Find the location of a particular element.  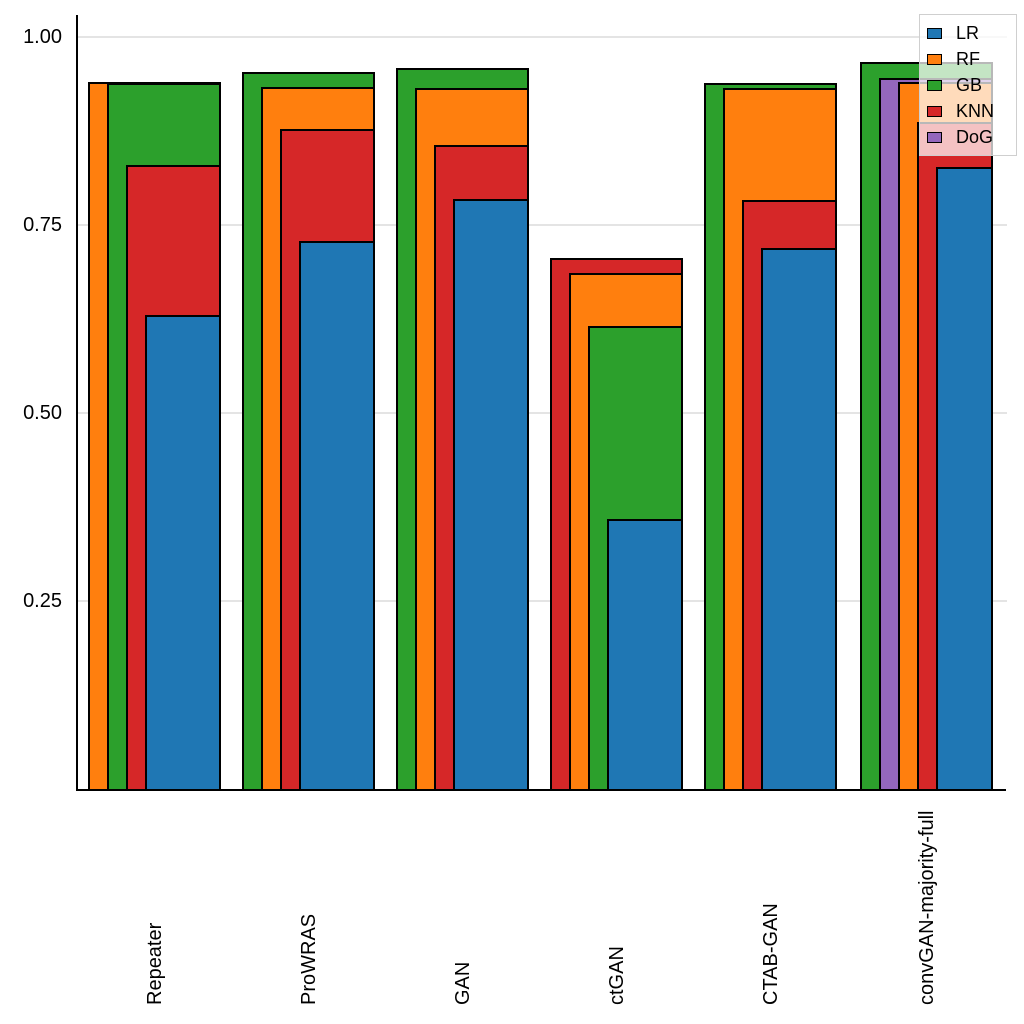

legend-label: RF is located at coordinates (968, 58).